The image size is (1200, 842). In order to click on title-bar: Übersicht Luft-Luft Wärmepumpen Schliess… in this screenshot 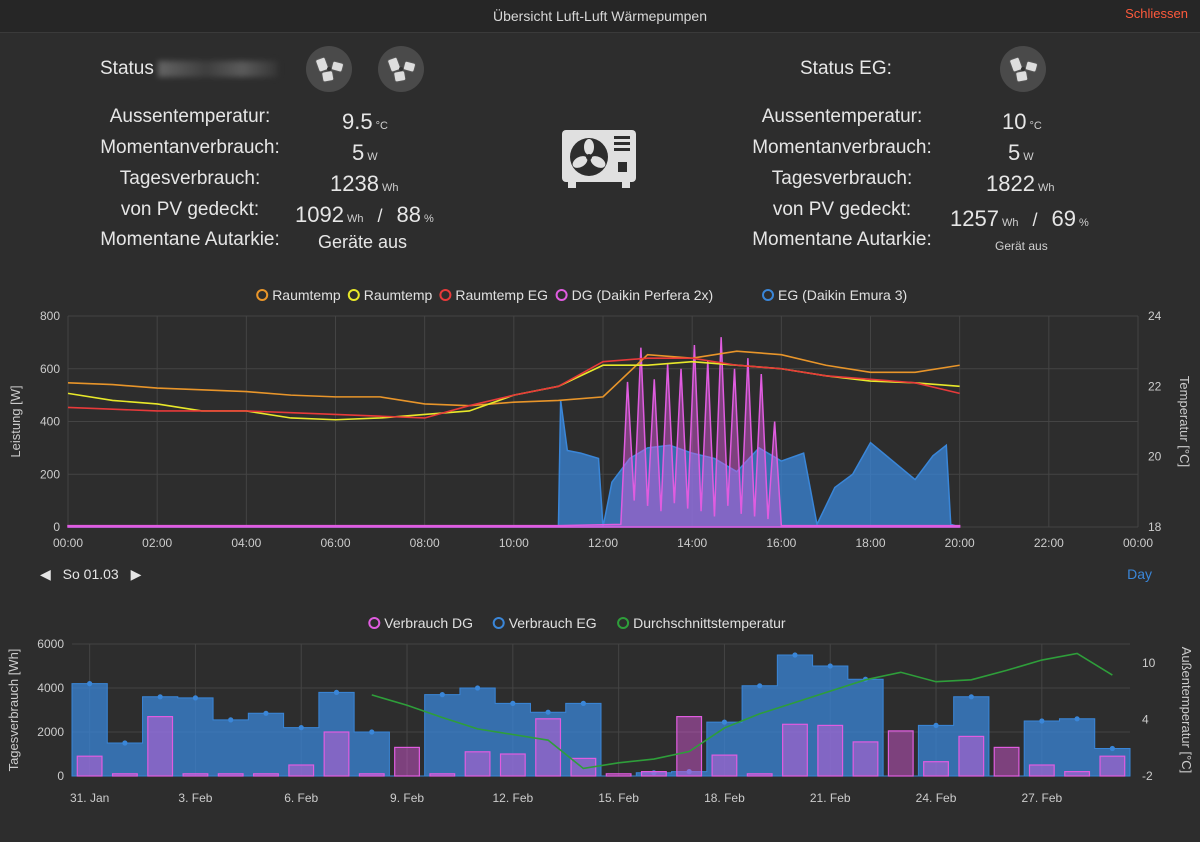, I will do `click(600, 16)`.